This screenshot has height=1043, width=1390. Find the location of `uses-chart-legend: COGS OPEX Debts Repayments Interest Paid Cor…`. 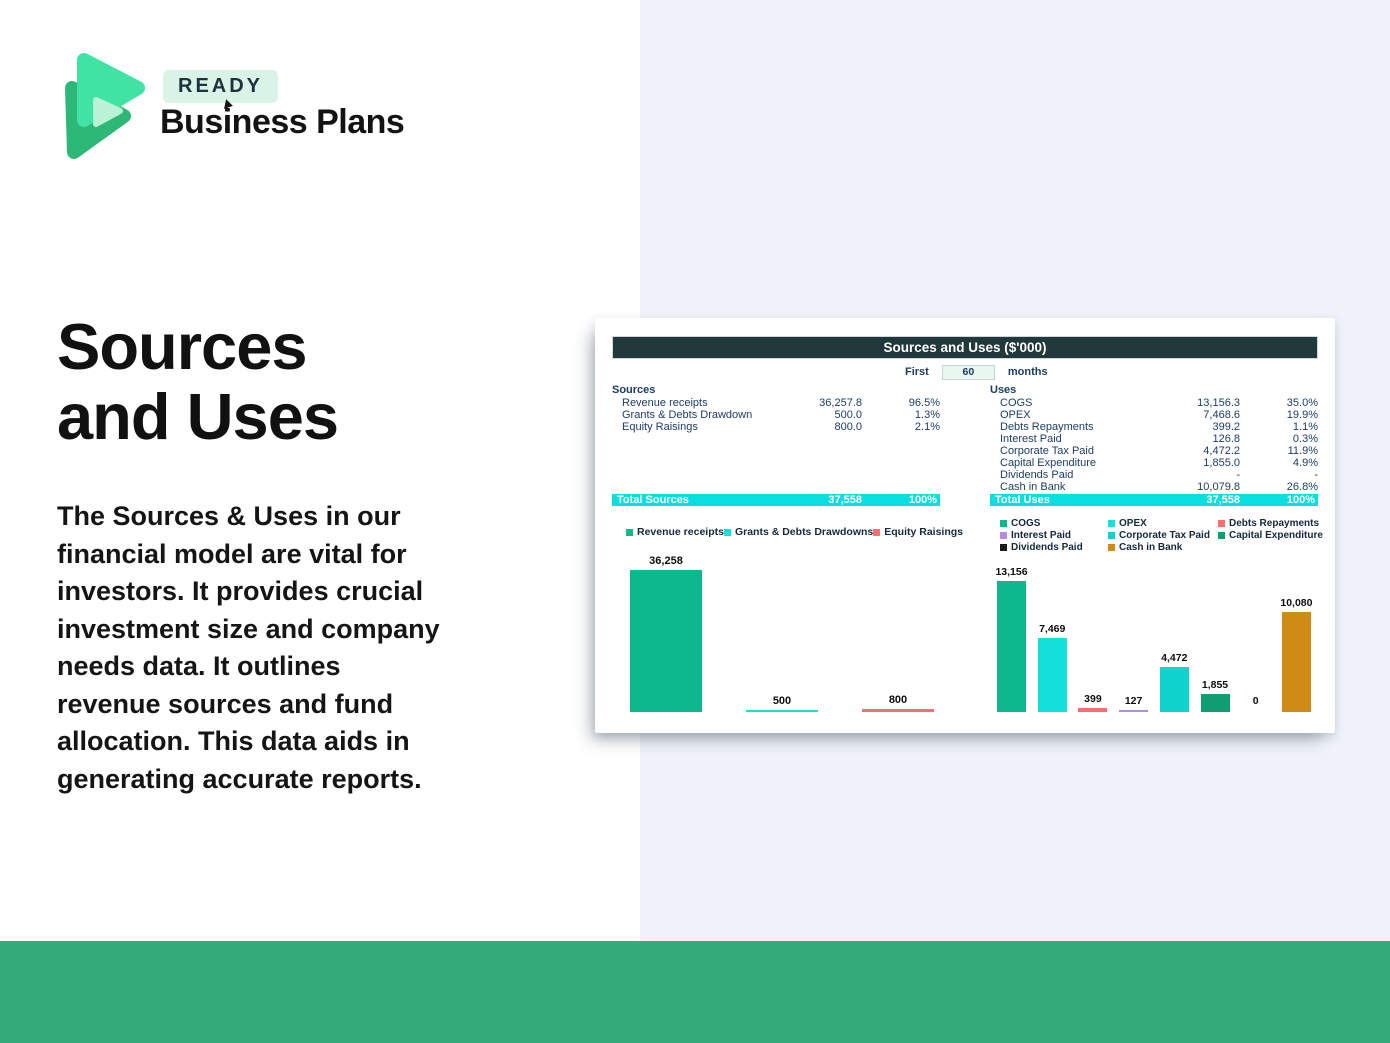

uses-chart-legend: COGS OPEX Debts Repayments Interest Paid Cor… is located at coordinates (1156, 533).